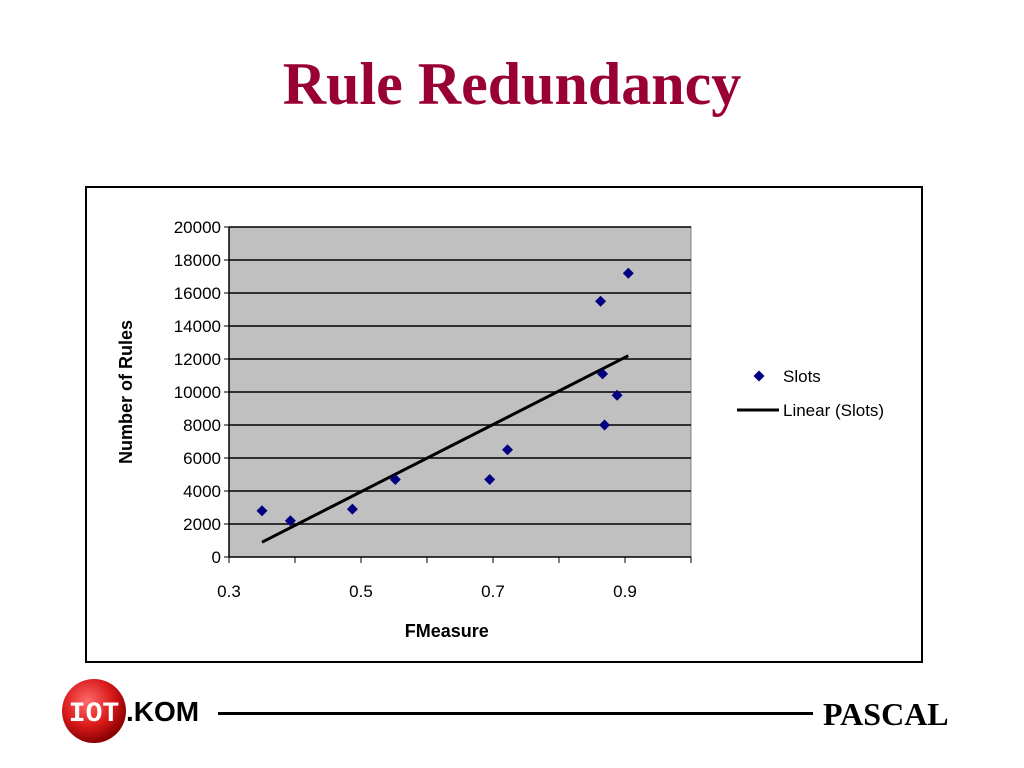 This screenshot has height=768, width=1024. Describe the element at coordinates (197, 392) in the screenshot. I see `y-tick-label: 10000` at that location.